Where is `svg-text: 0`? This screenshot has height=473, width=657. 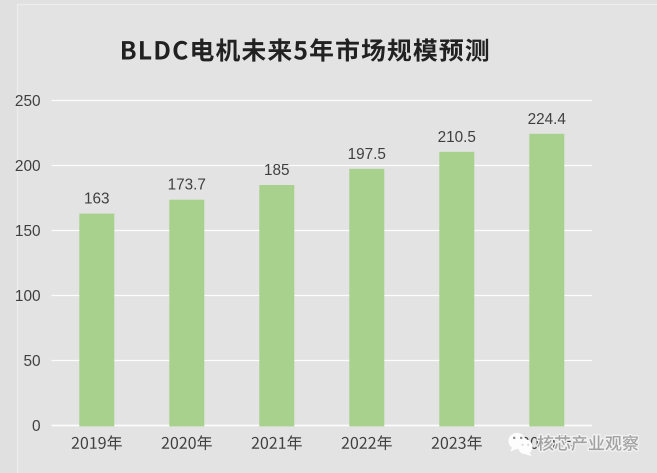
svg-text: 0 is located at coordinates (36, 426).